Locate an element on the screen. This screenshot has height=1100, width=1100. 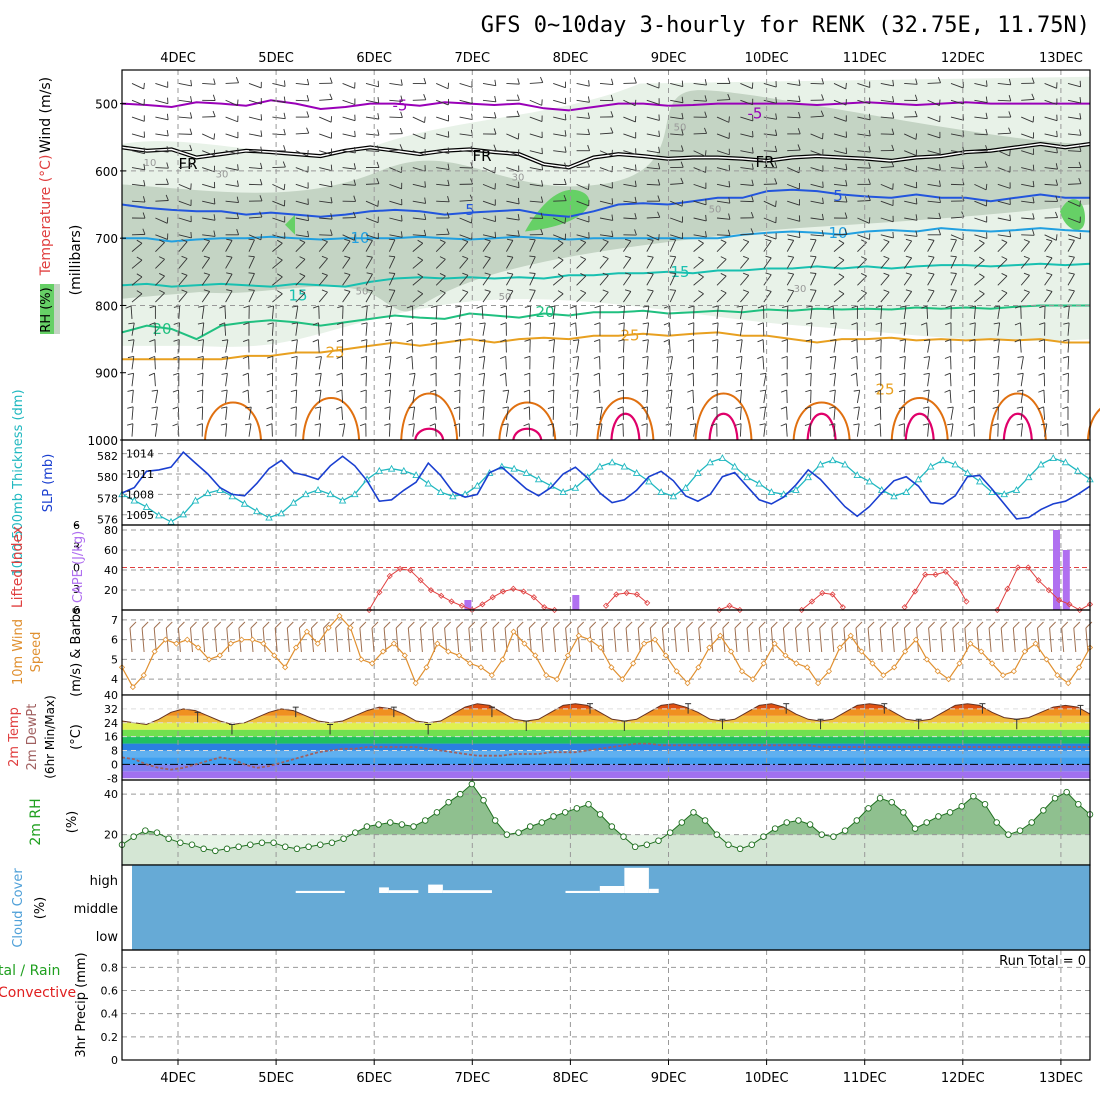
temp-30-contour is located at coordinates (919, 419).